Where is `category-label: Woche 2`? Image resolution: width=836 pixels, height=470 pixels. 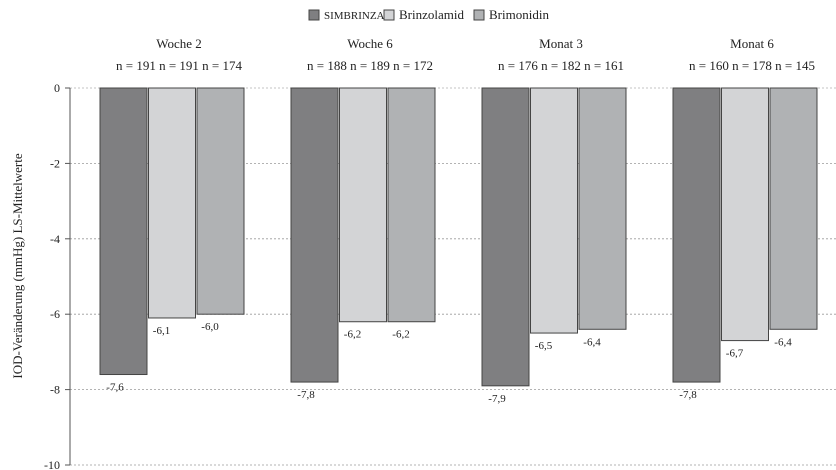 category-label: Woche 2 is located at coordinates (179, 43).